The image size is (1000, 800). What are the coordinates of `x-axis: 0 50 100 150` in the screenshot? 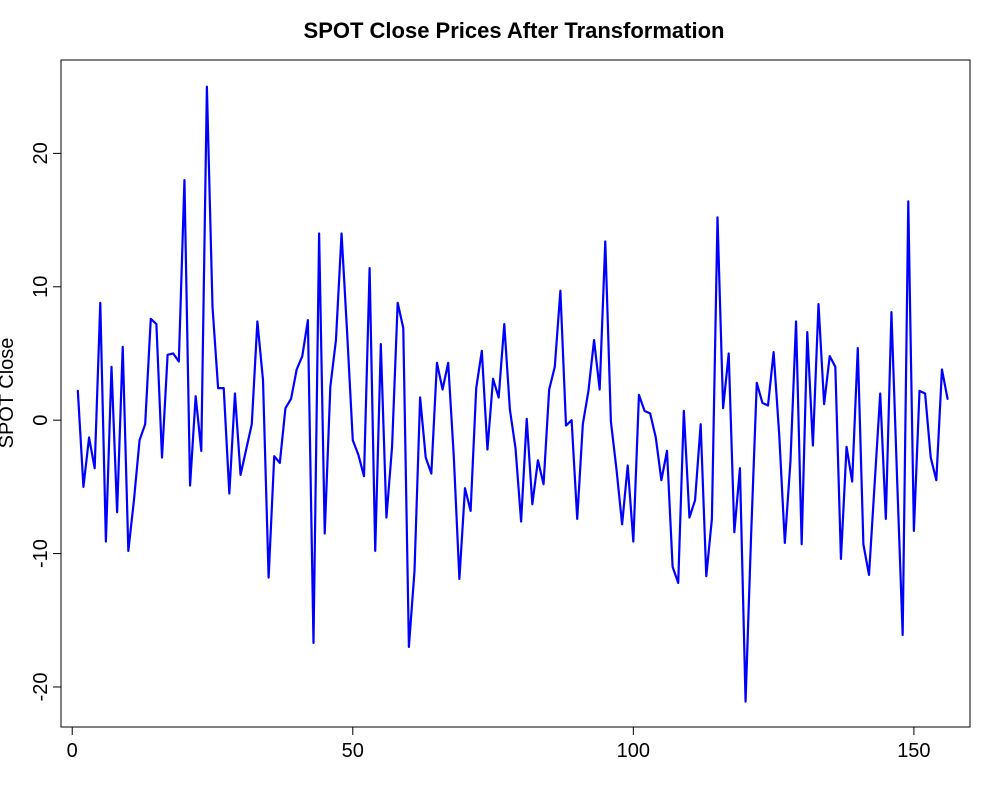 It's located at (499, 744).